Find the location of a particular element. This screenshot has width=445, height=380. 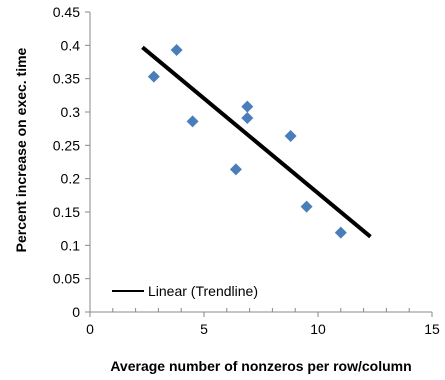

x-tick-label: 10 is located at coordinates (318, 329).